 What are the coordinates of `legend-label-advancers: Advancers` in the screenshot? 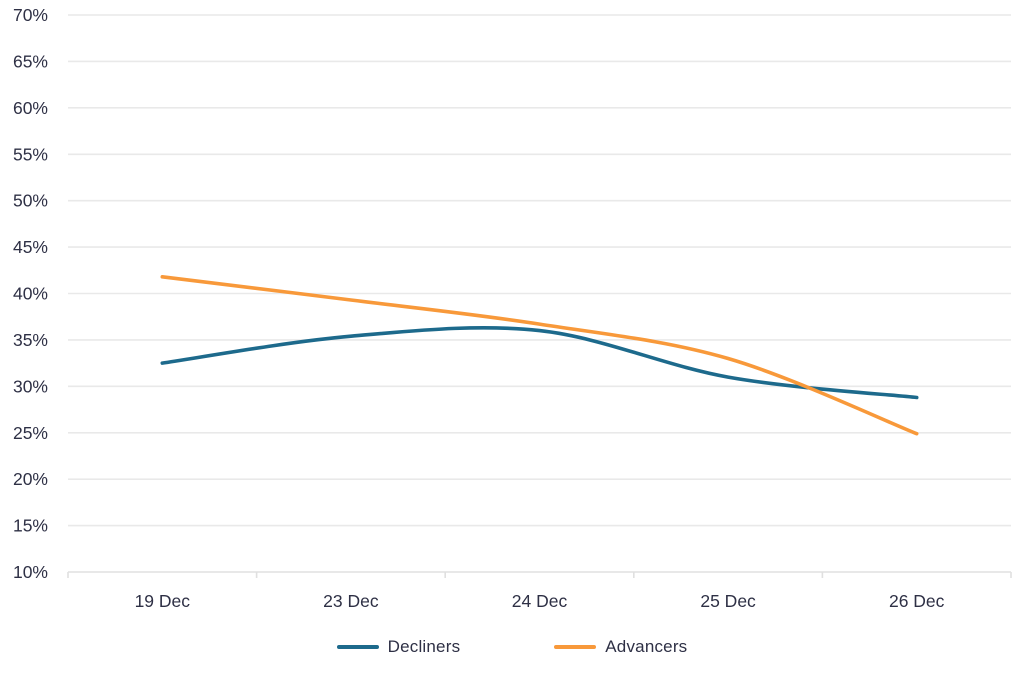 It's located at (646, 646).